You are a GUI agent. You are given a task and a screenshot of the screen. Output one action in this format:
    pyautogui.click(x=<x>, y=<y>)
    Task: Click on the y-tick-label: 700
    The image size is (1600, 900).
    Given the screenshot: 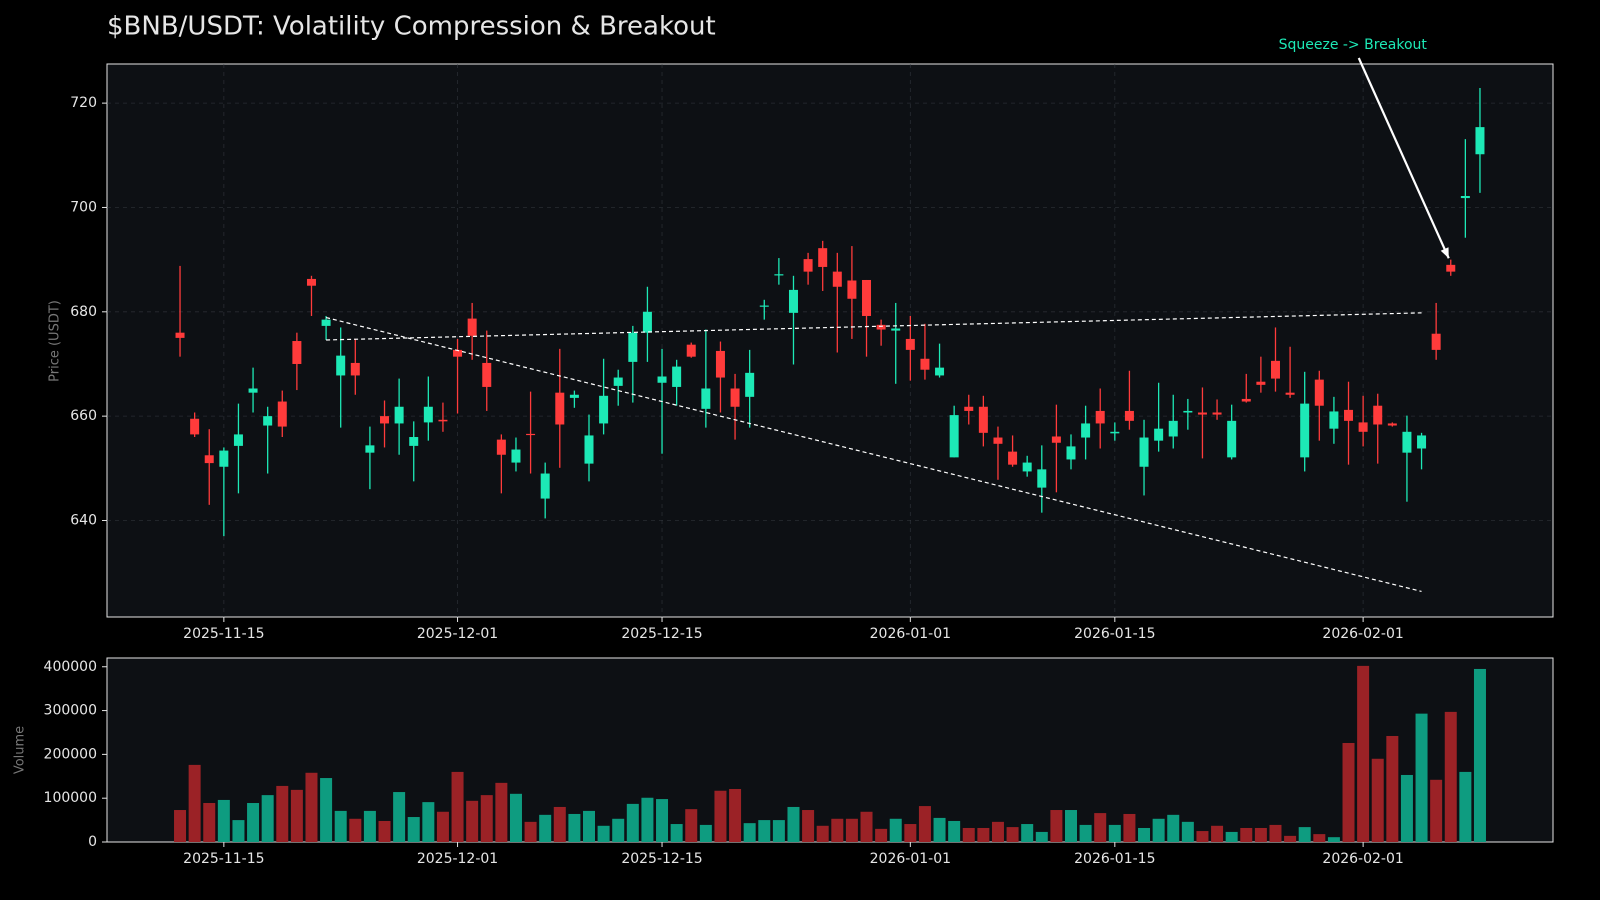 What is the action you would take?
    pyautogui.click(x=83, y=207)
    